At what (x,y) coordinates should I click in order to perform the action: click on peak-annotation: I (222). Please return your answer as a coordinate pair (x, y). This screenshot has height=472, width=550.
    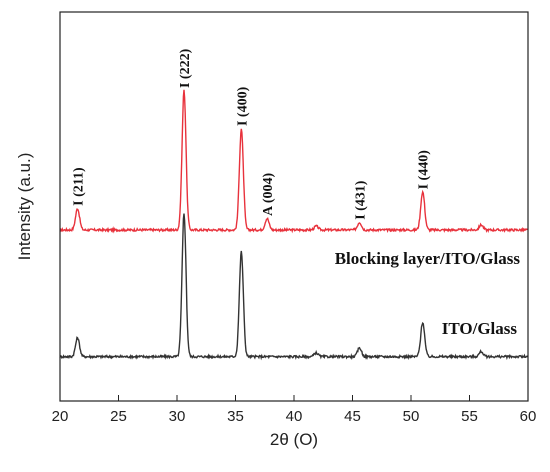
    Looking at the image, I should click on (185, 68).